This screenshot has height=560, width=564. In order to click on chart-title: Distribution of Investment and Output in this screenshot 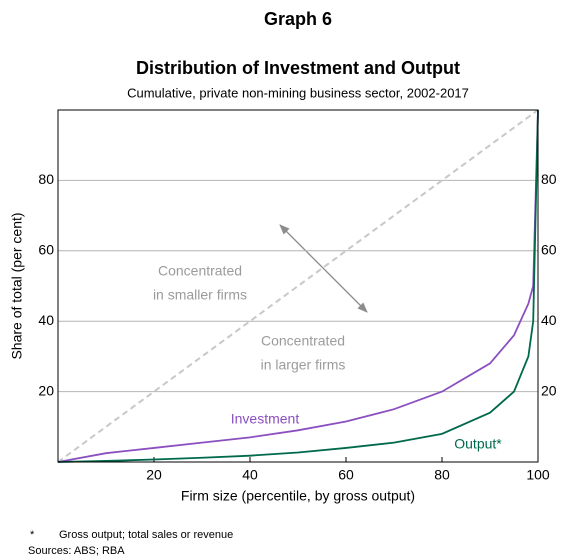, I will do `click(298, 68)`.